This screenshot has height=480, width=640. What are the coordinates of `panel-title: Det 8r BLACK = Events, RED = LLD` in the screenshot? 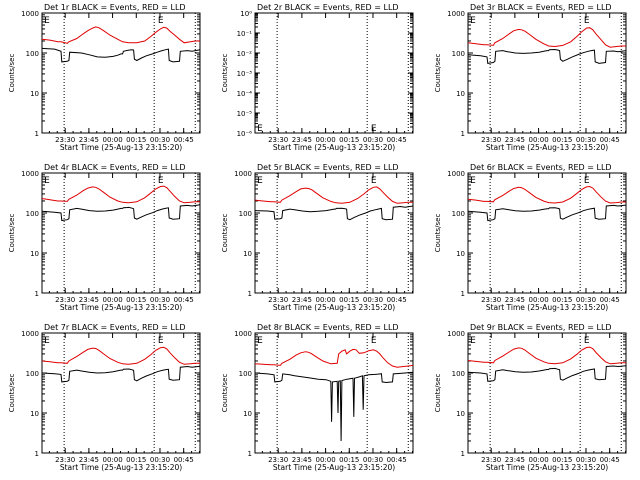 It's located at (328, 327).